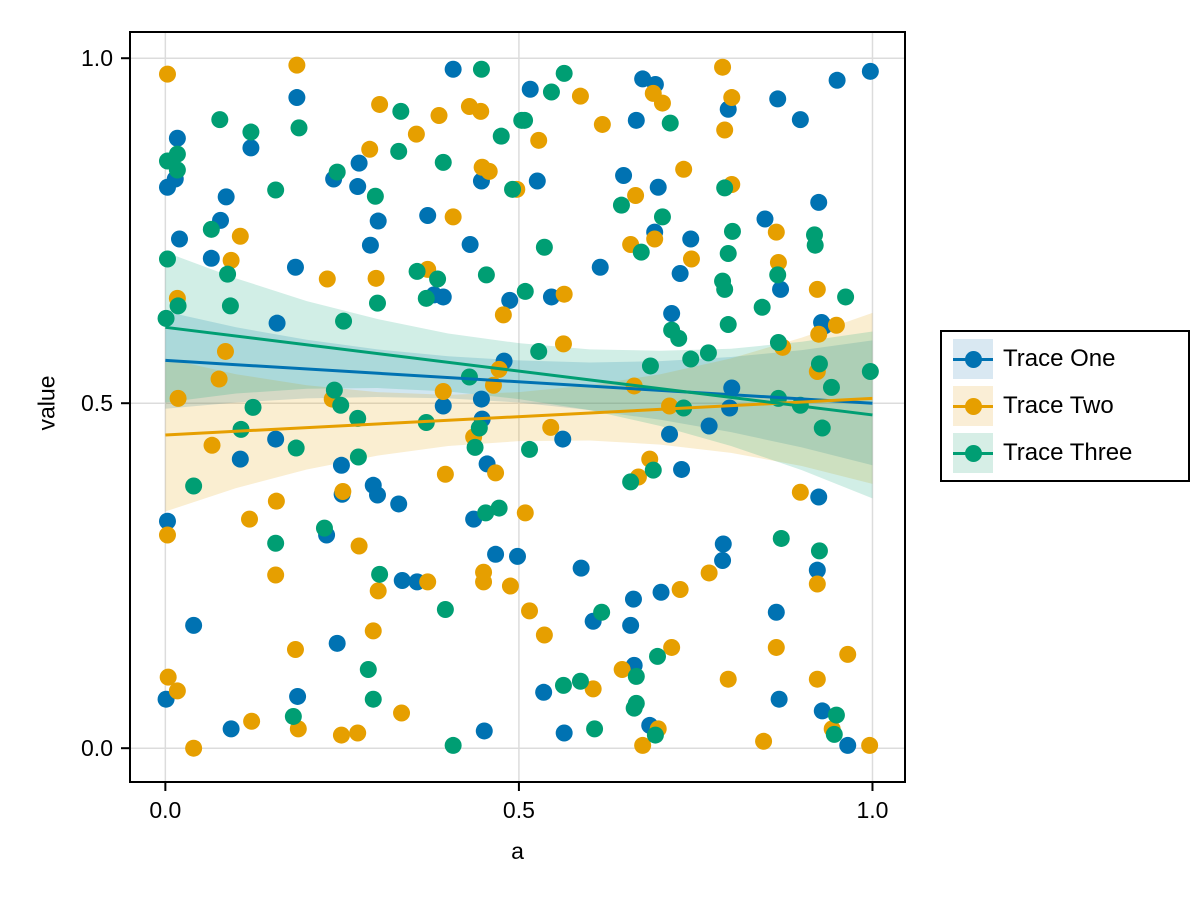  Describe the element at coordinates (1070, 406) in the screenshot. I see `legend-row: Trace Two` at that location.